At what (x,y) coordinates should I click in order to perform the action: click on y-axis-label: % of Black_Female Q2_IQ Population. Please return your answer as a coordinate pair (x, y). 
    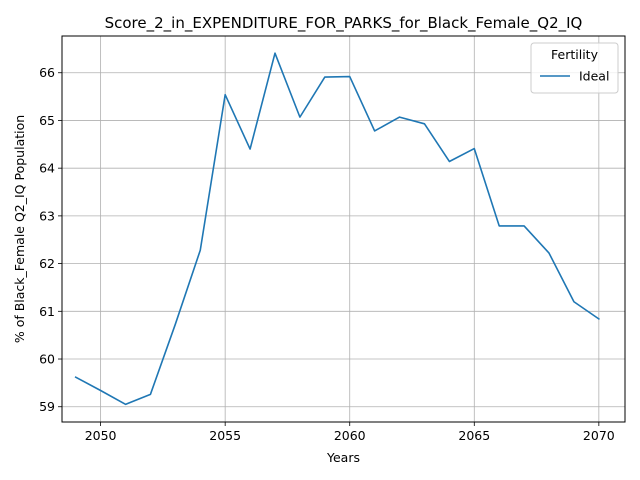
    Looking at the image, I should click on (19, 229).